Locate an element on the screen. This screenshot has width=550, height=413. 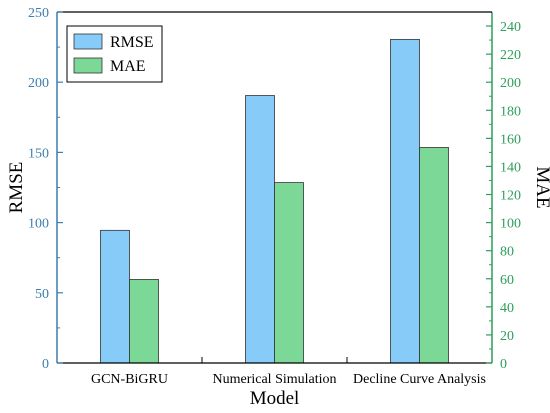
y2-tick-label: 120 is located at coordinates (510, 196).